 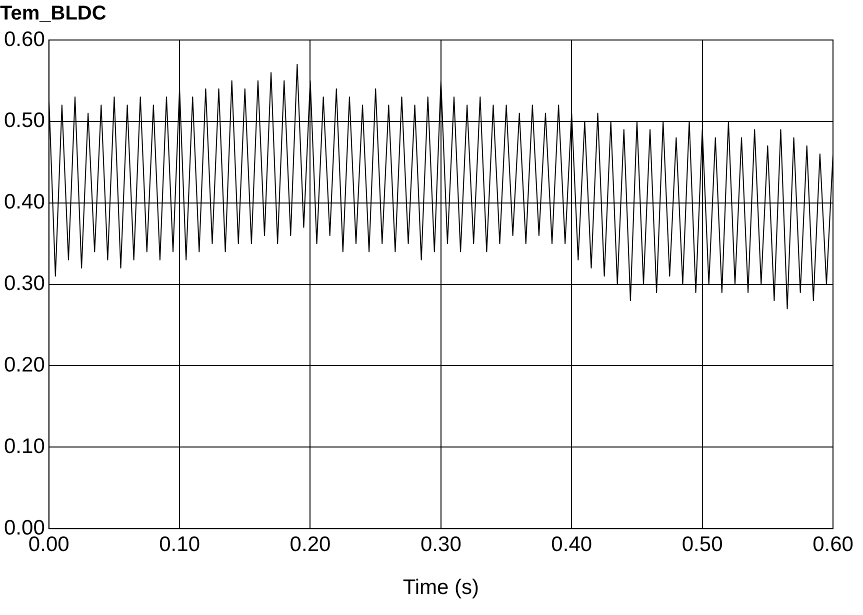 I want to click on y-tick-label: 0.60, so click(x=24, y=39).